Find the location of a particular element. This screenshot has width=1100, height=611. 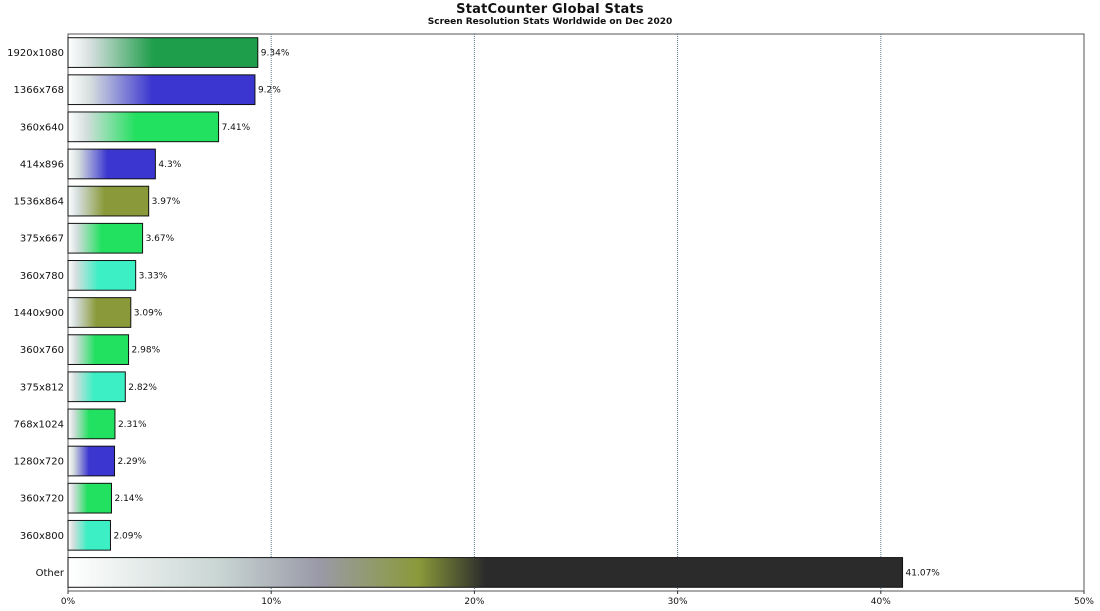

category-label: 1920x1080 is located at coordinates (35, 53).